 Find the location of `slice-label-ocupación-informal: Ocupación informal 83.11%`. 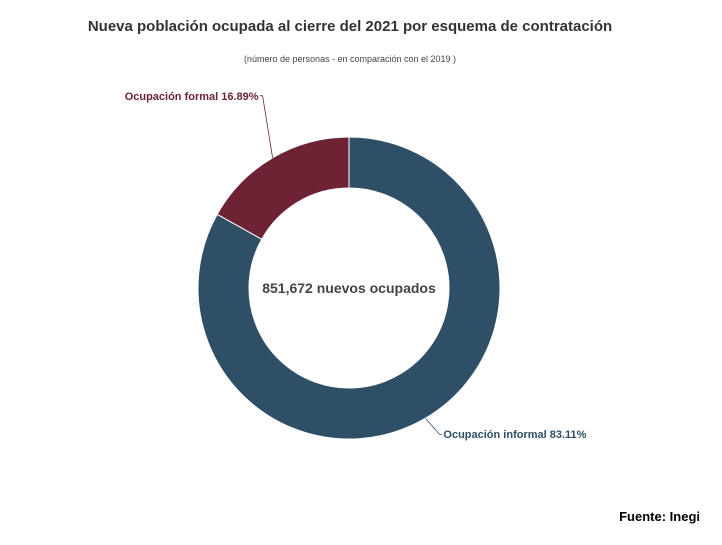

slice-label-ocupación-informal: Ocupación informal 83.11% is located at coordinates (514, 435).